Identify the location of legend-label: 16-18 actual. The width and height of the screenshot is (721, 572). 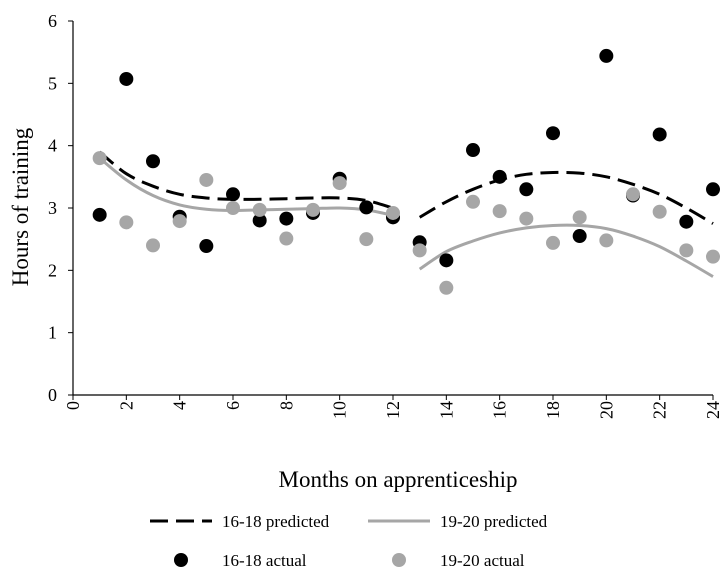
(264, 560).